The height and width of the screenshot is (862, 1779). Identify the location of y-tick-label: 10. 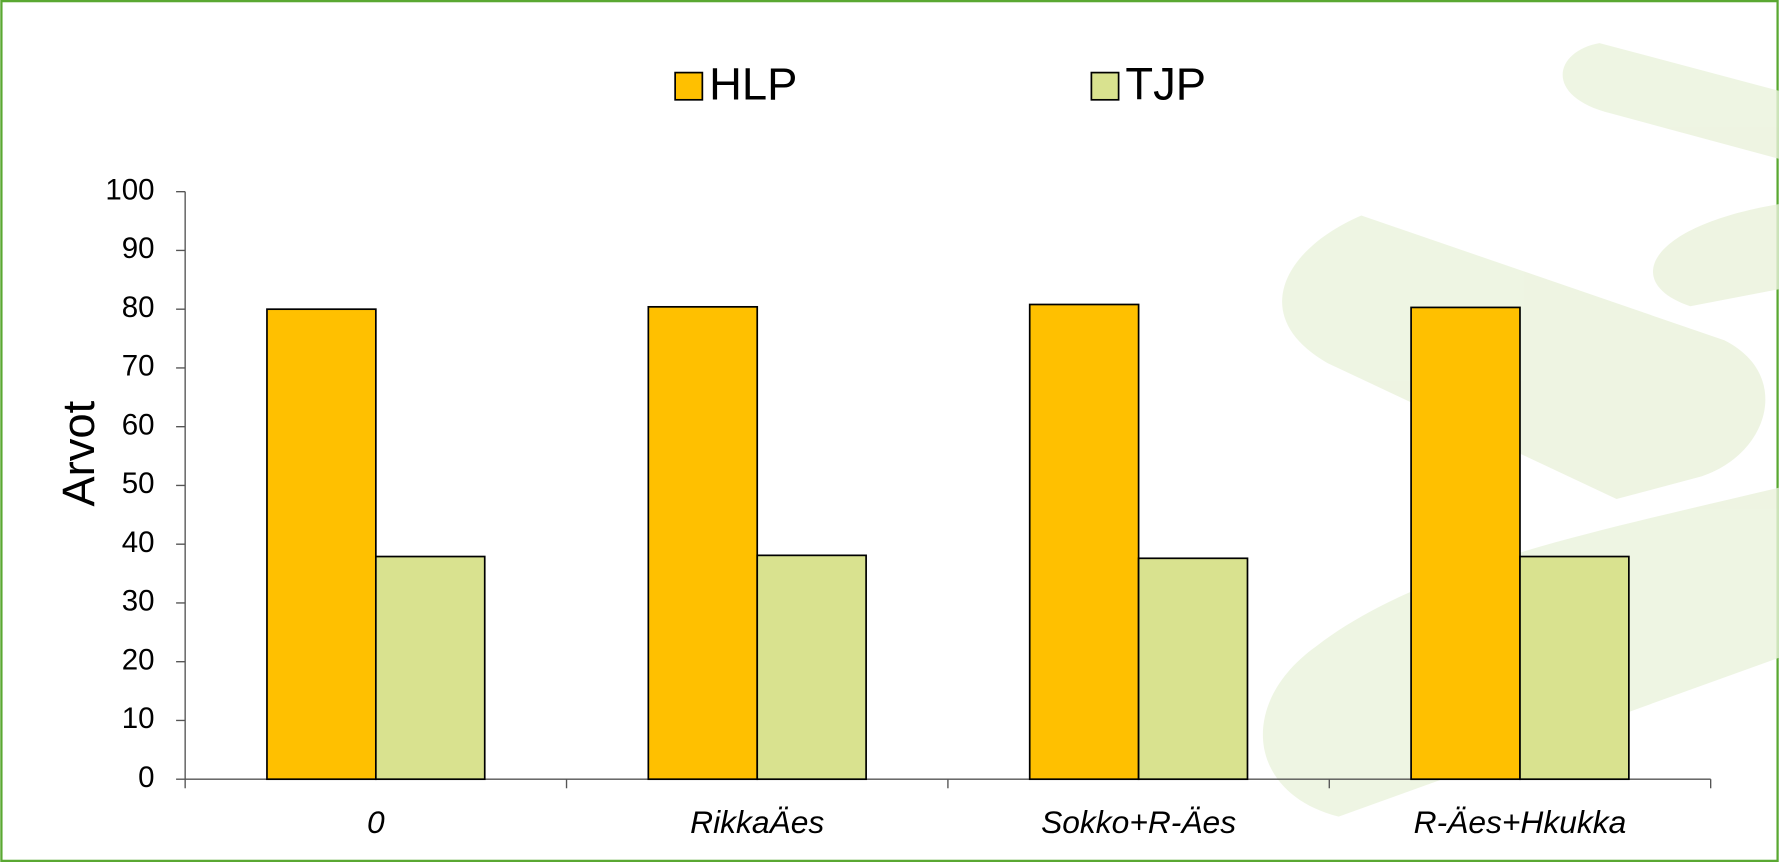
(138, 718).